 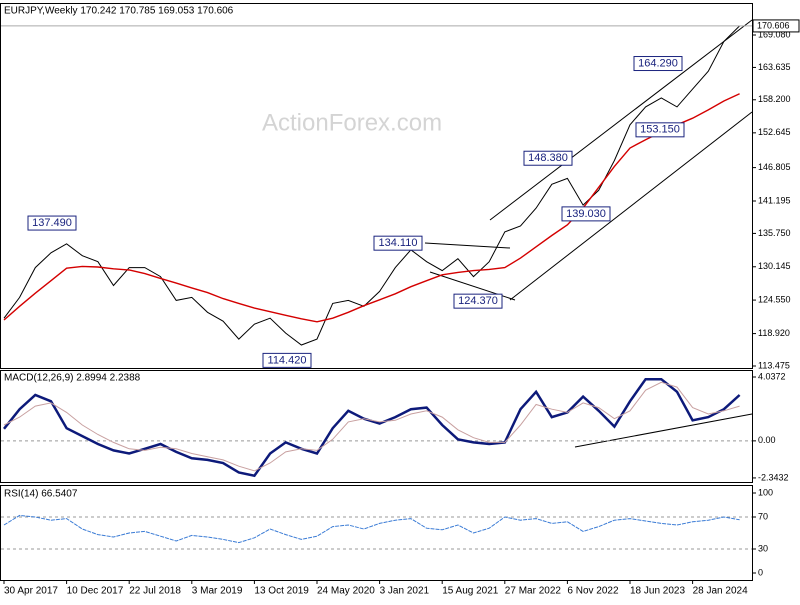 I want to click on x-tick-label: 24 May 2020, so click(x=346, y=591).